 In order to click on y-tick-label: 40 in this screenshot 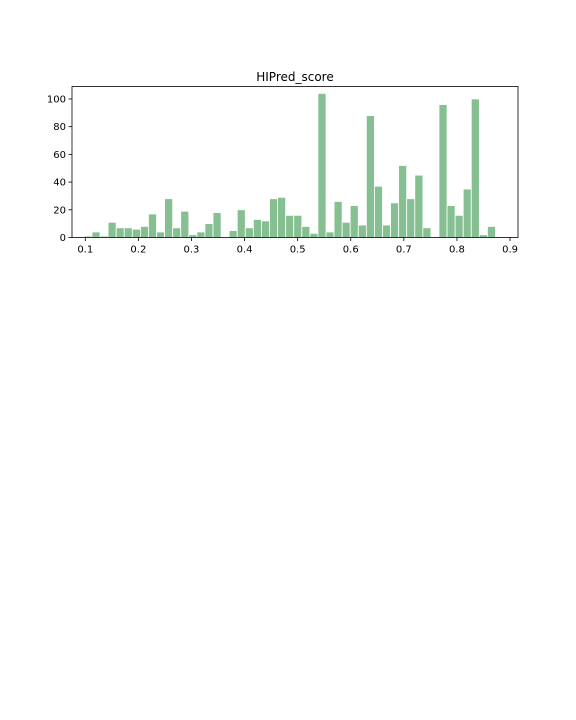, I will do `click(59, 183)`.